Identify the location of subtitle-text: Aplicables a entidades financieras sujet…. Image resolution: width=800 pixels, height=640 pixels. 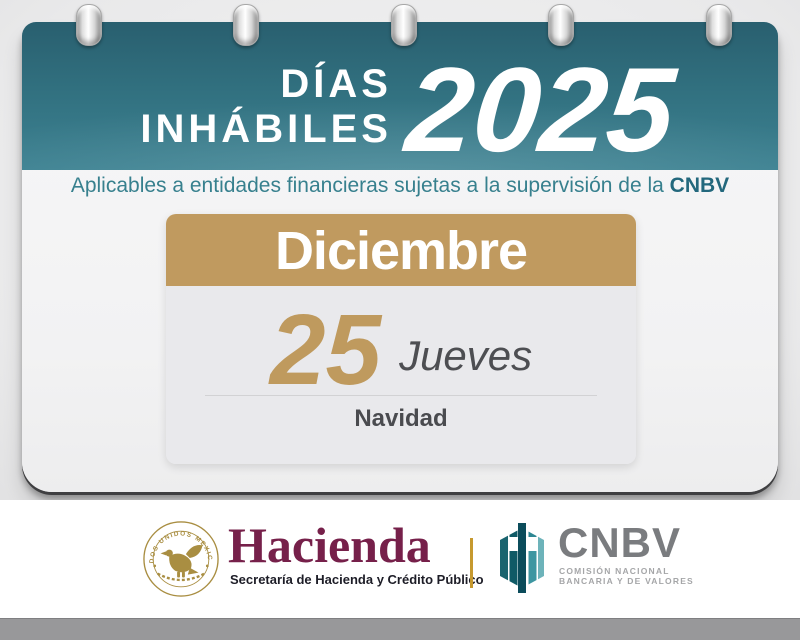
(400, 185).